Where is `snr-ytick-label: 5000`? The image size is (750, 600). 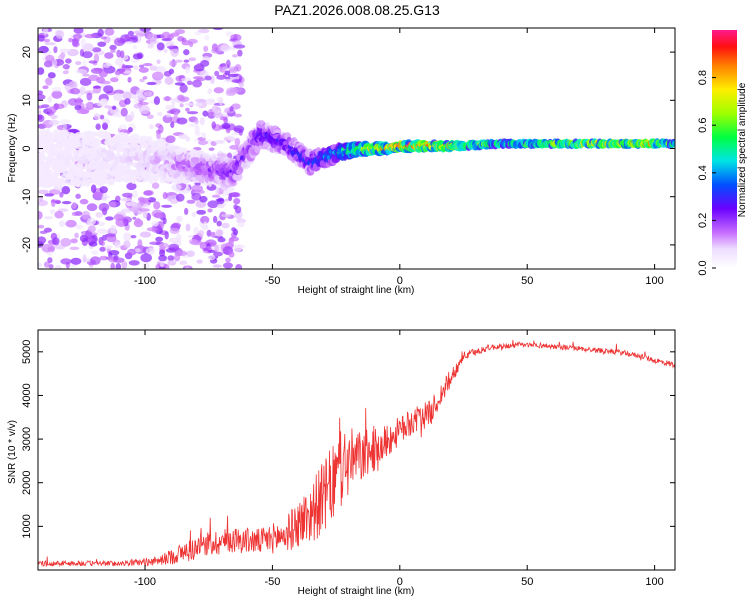
snr-ytick-label: 5000 is located at coordinates (27, 352).